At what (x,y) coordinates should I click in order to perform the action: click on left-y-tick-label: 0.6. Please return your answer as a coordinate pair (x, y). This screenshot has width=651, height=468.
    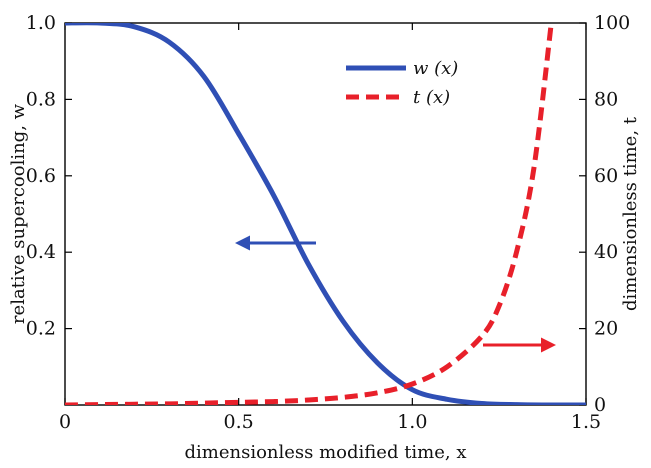
    Looking at the image, I should click on (41, 176).